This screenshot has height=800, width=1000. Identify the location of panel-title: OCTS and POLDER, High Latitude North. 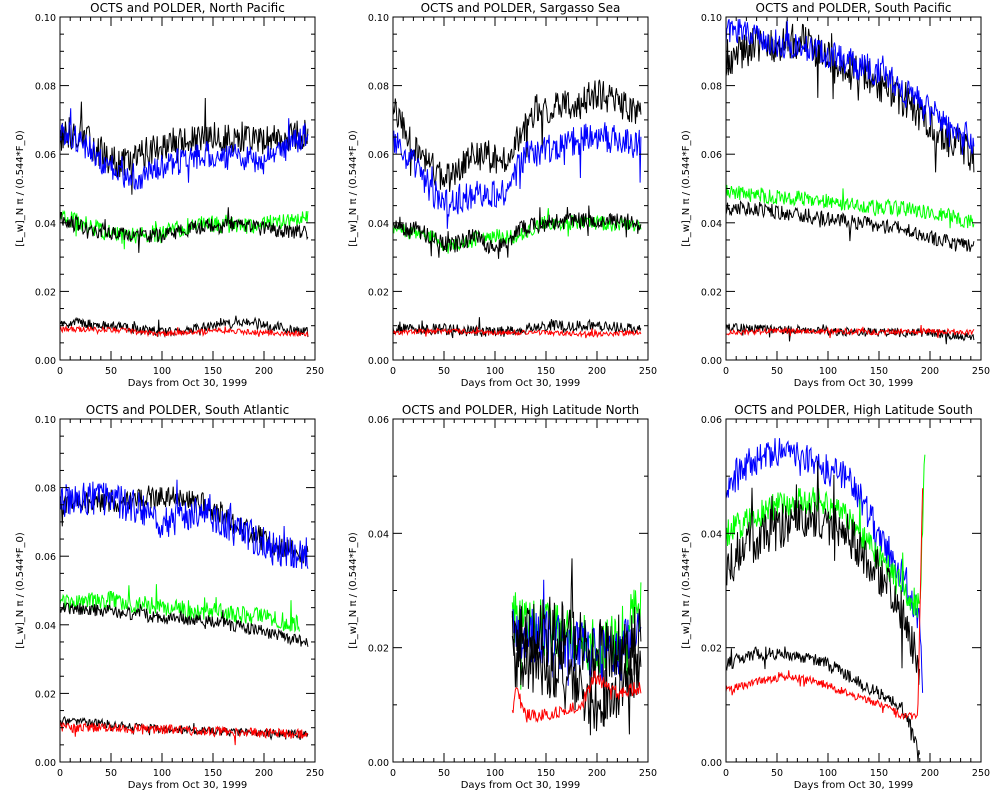
(520, 410).